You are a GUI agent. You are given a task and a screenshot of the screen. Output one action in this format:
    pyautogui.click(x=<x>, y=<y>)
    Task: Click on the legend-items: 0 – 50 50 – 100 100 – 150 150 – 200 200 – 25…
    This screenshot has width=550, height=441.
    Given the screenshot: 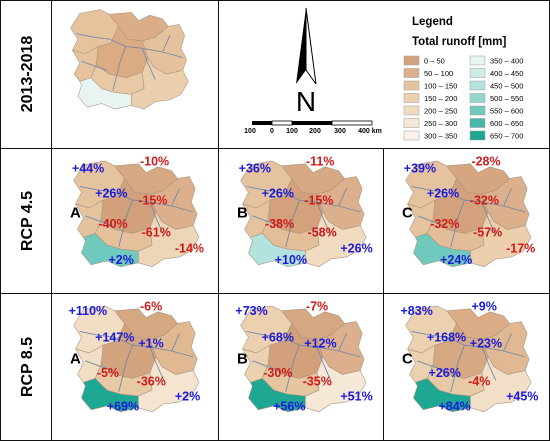 What is the action you would take?
    pyautogui.click(x=463, y=98)
    